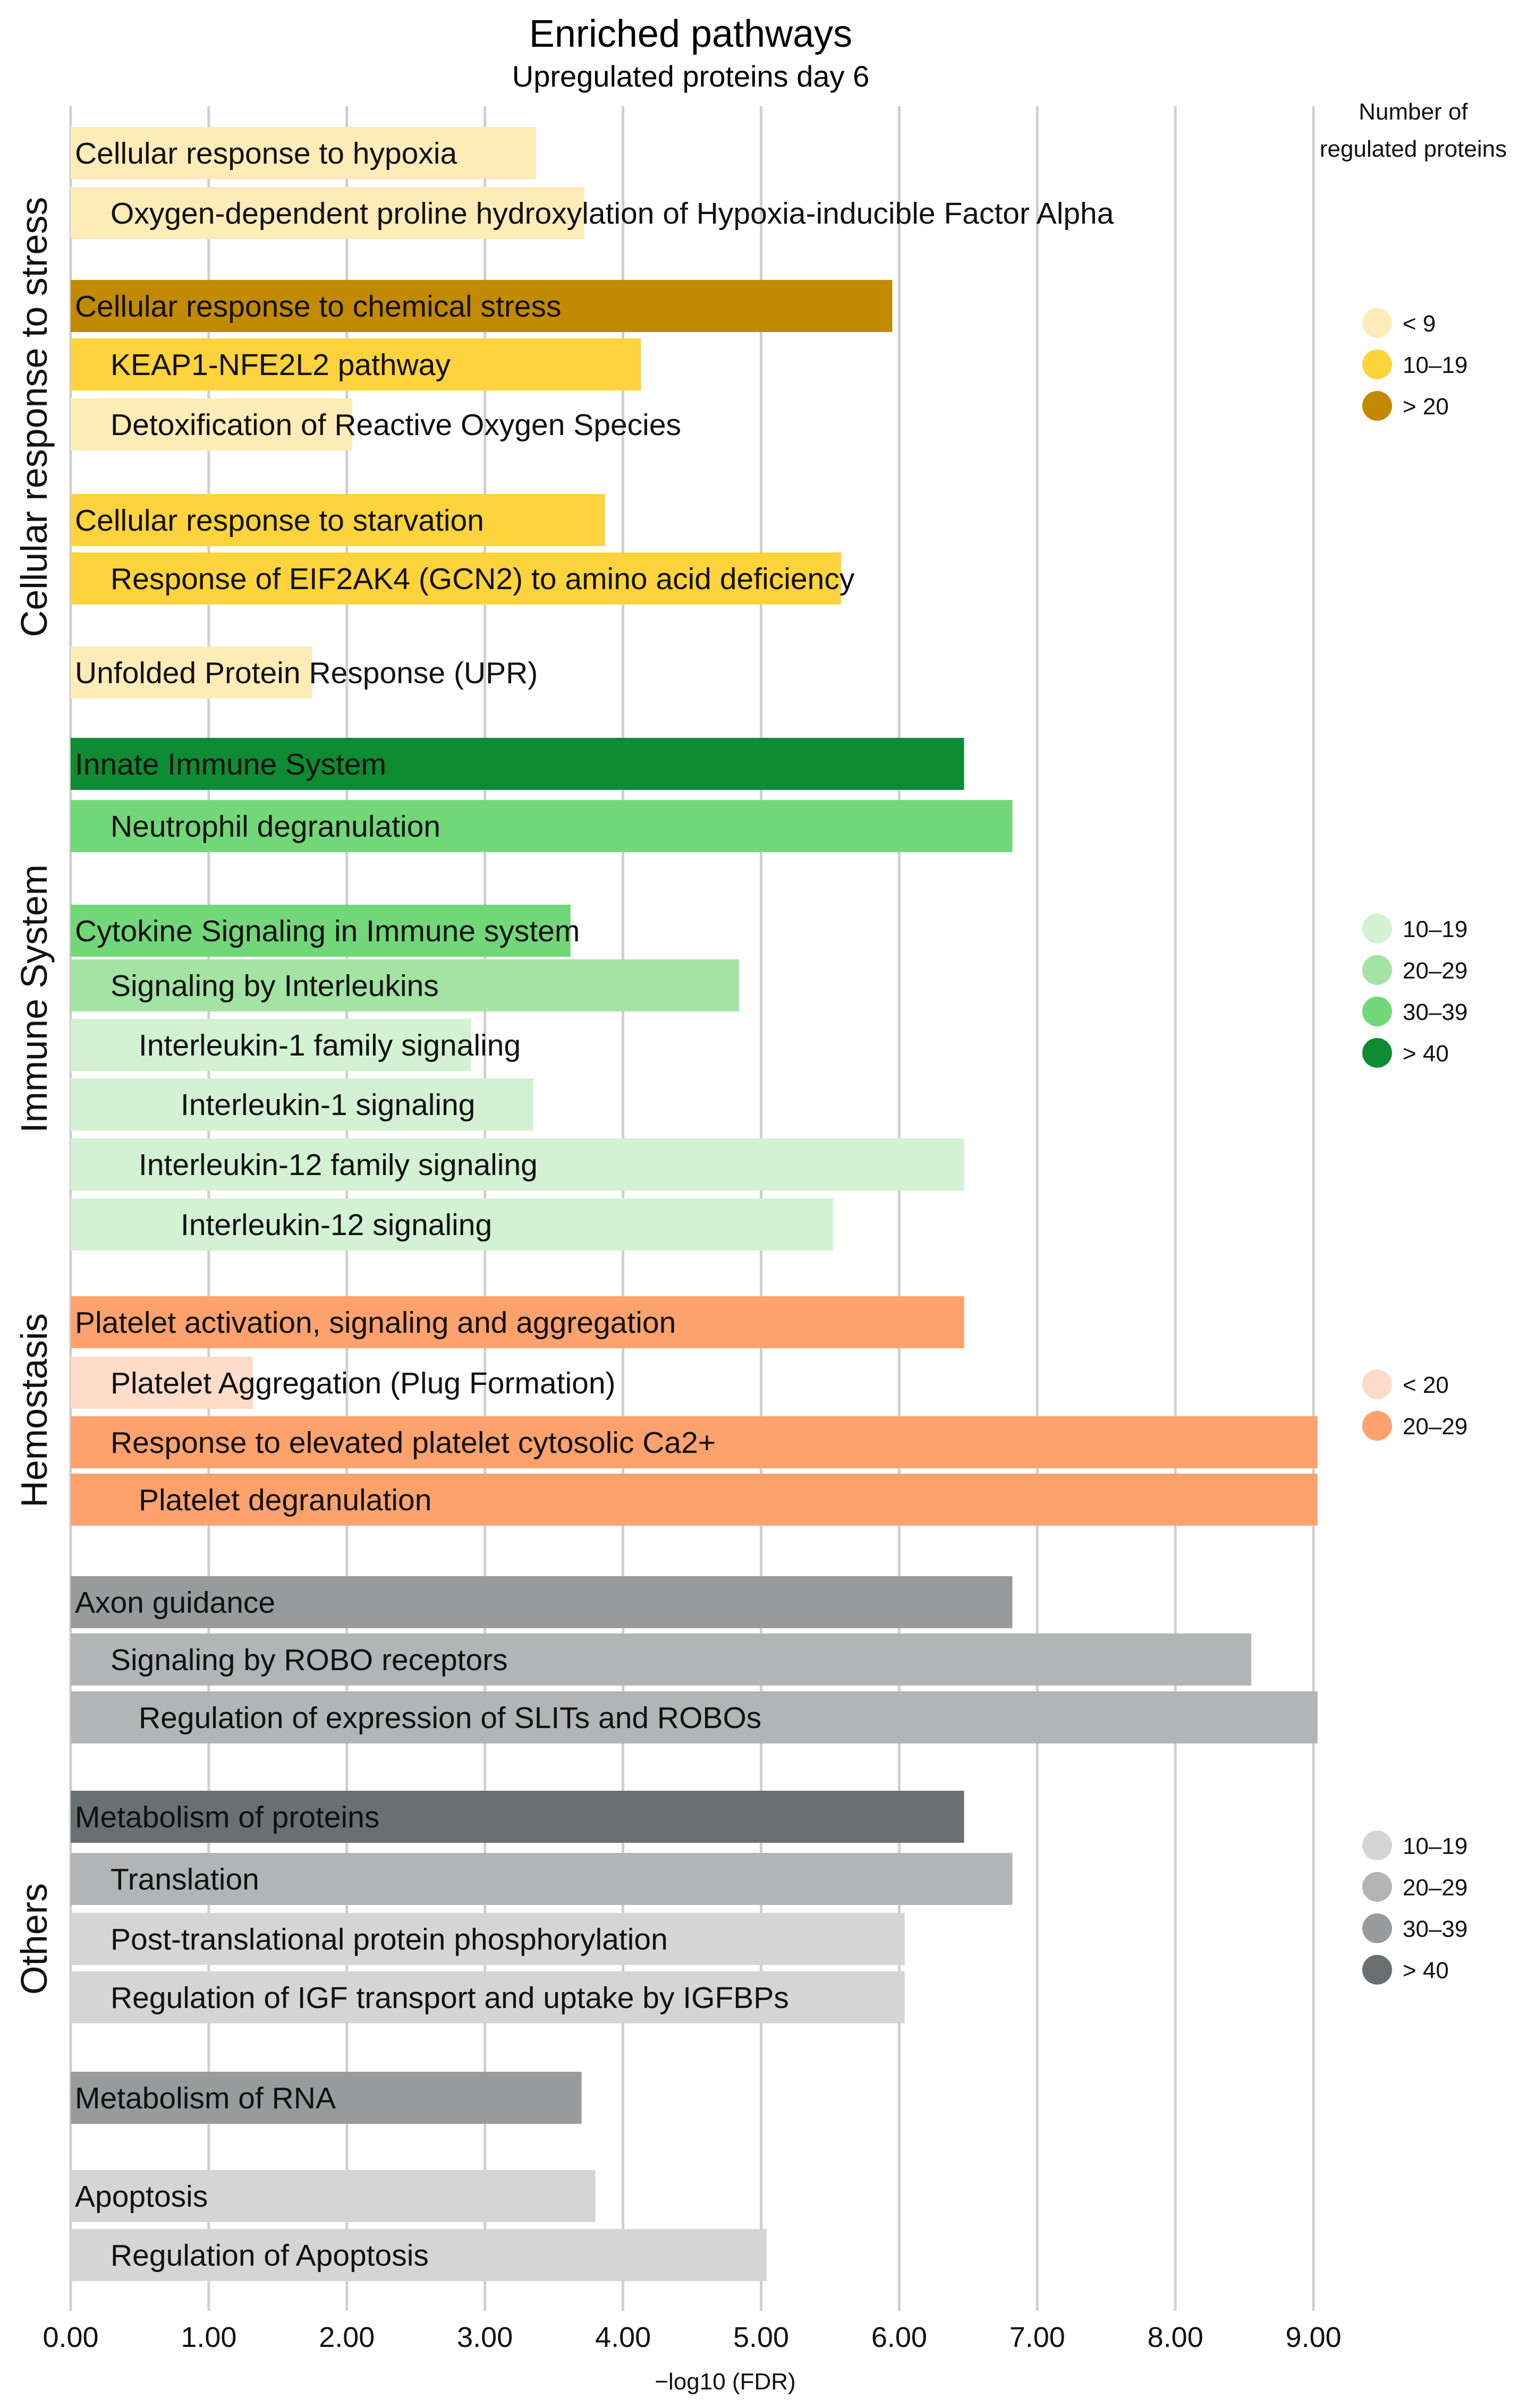  What do you see at coordinates (275, 827) in the screenshot?
I see `bar-label: Neutrophil degranulation` at bounding box center [275, 827].